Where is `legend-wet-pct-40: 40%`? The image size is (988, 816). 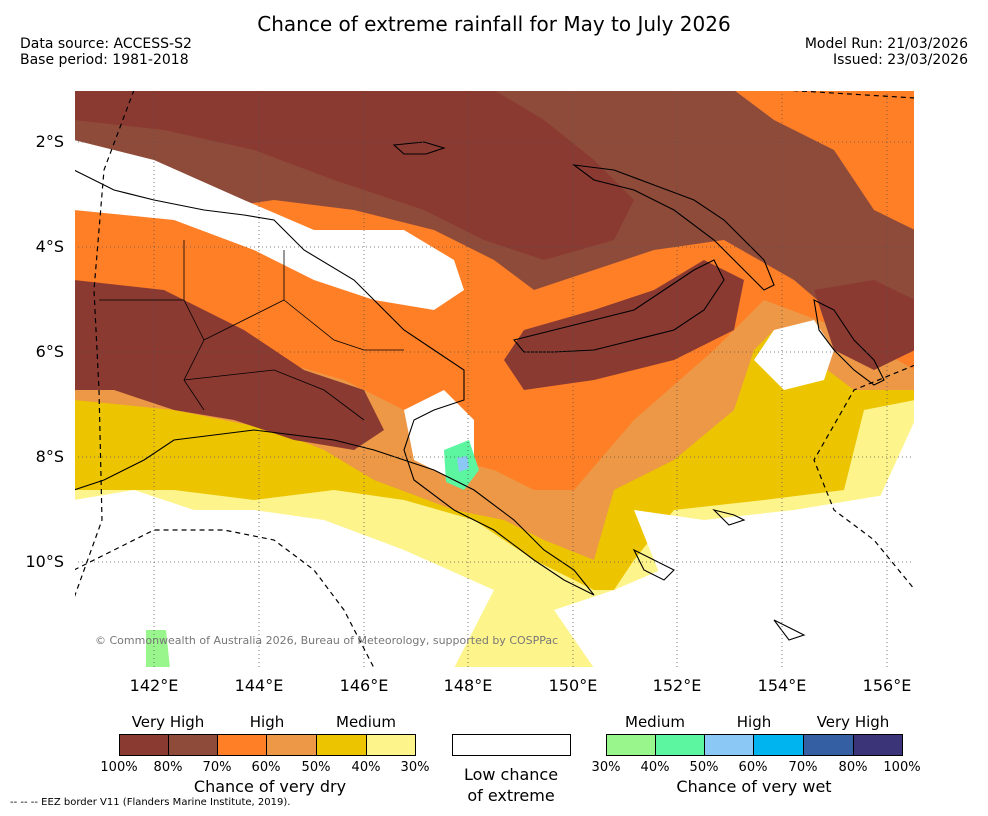
legend-wet-pct-40: 40% is located at coordinates (655, 767).